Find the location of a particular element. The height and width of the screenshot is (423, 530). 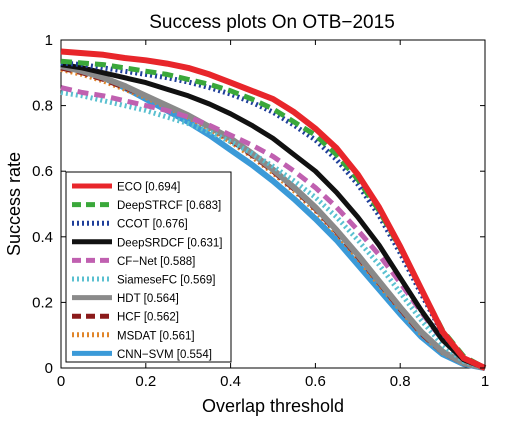

y-tick-label: 0.2 is located at coordinates (42, 302).